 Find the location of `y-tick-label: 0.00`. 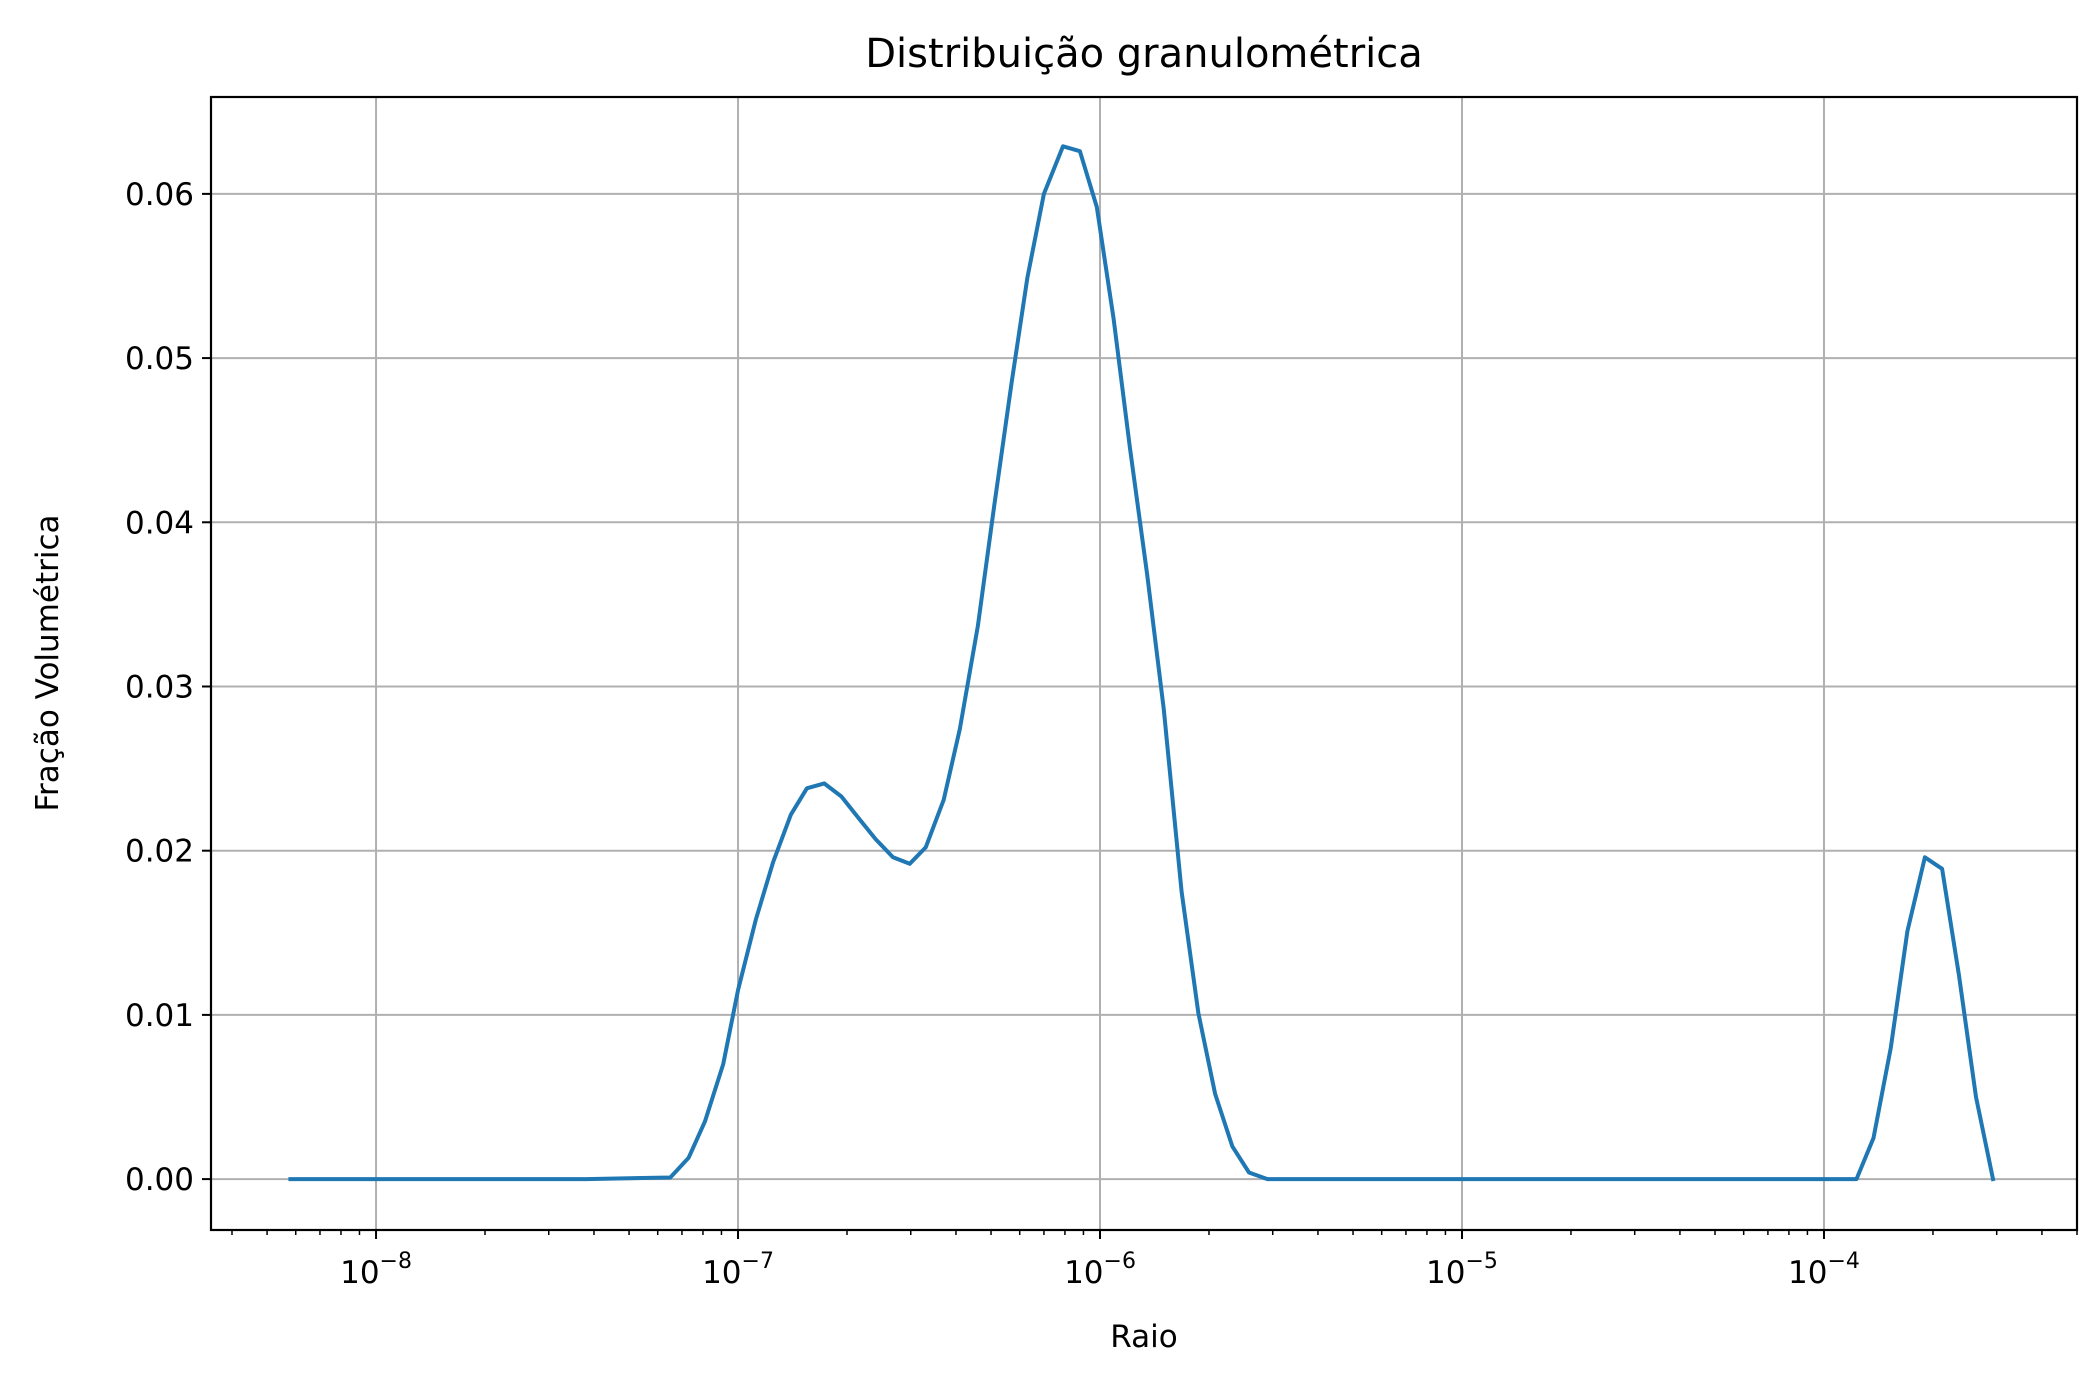

y-tick-label: 0.00 is located at coordinates (159, 1180).